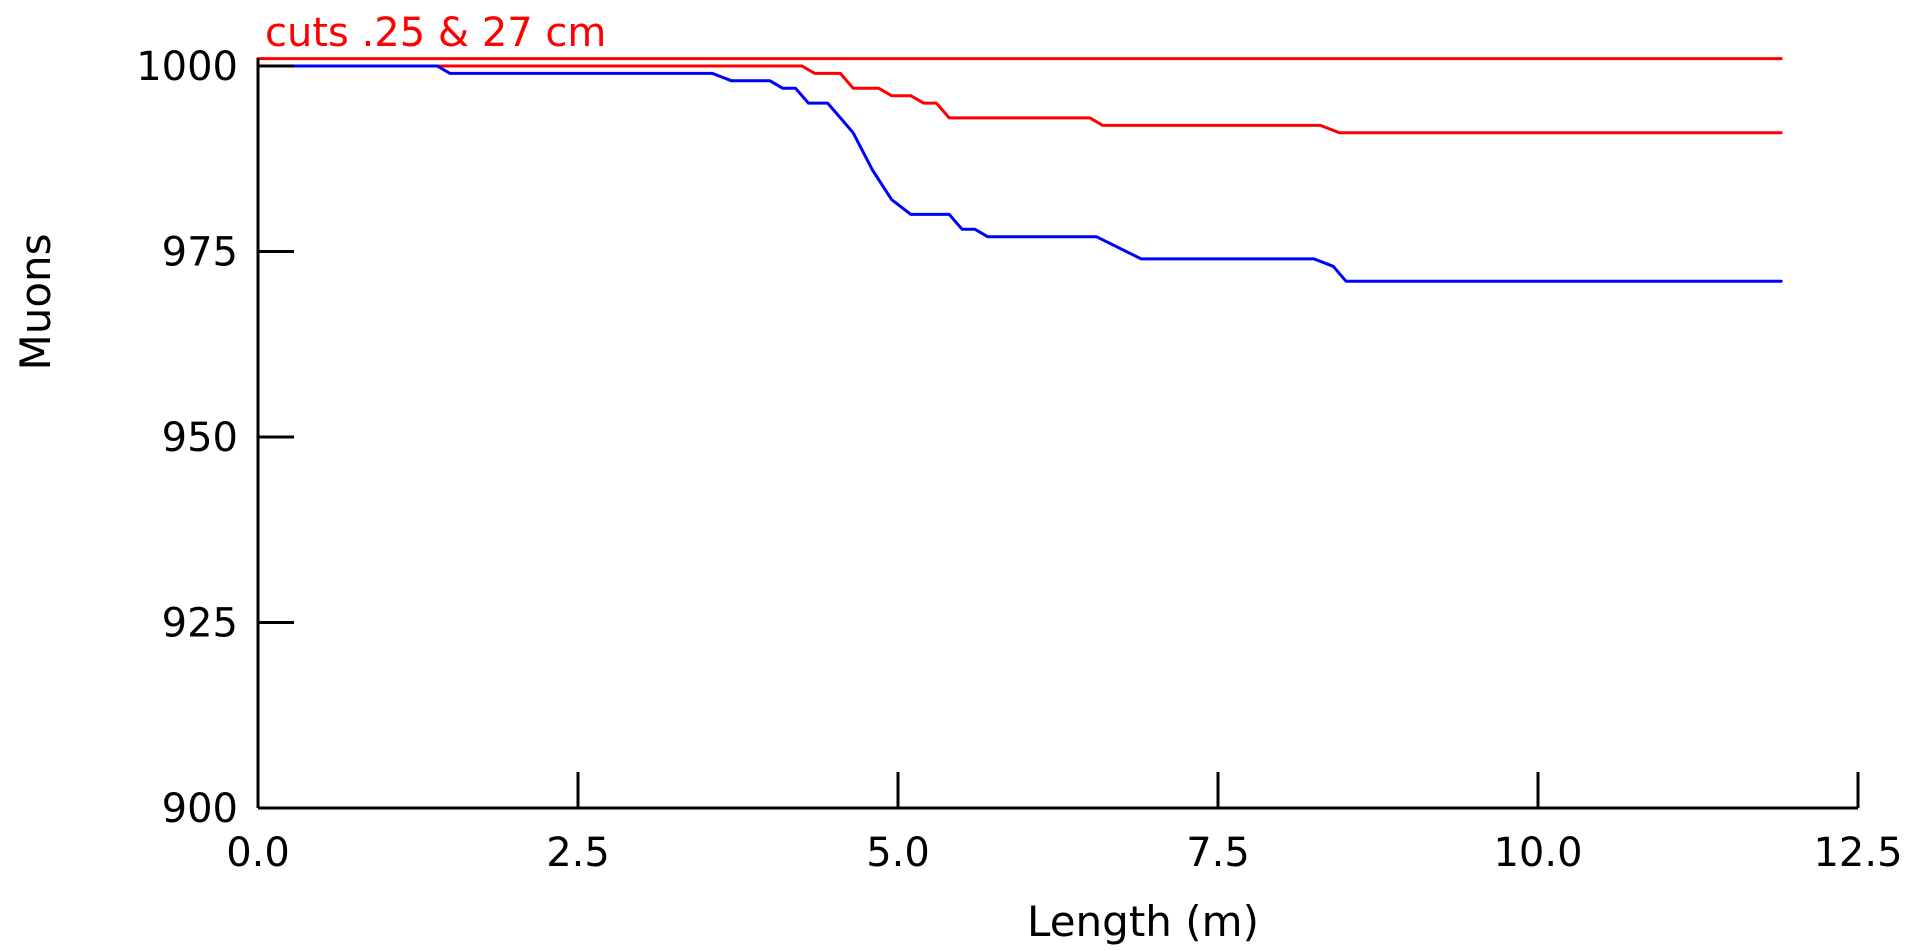 This screenshot has height=951, width=1916. What do you see at coordinates (200, 624) in the screenshot?
I see `y-tick-label: 925` at bounding box center [200, 624].